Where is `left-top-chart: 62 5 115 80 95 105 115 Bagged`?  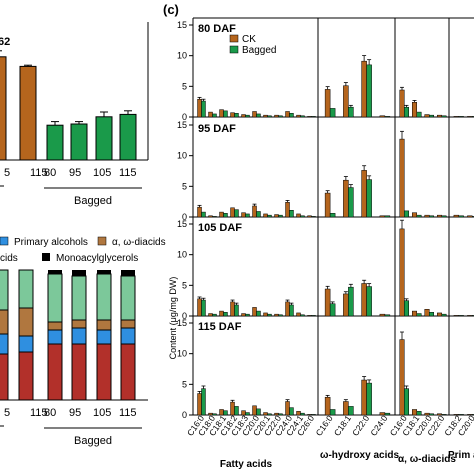
left-top-chart: 62 5 115 80 95 105 115 Bagged is located at coordinates (74, 114).